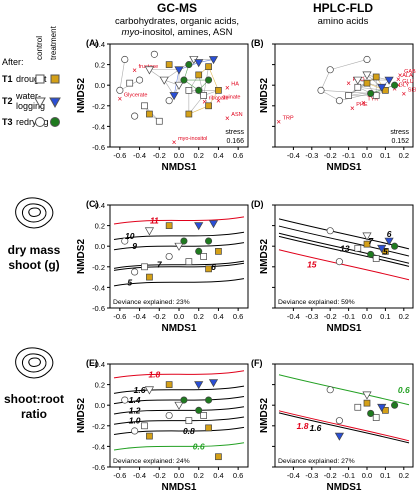 This screenshot has height=500, width=416. Describe the element at coordinates (372, 100) in the screenshot. I see `vector-label: TYR` at that location.